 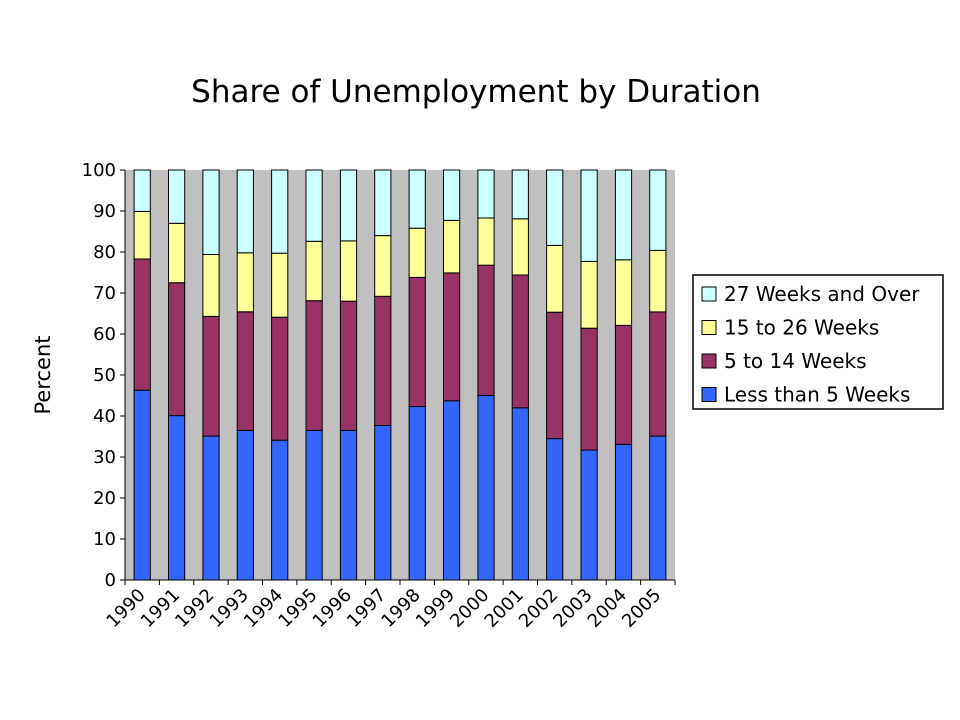 I want to click on x-tick-label: 2003, so click(x=572, y=608).